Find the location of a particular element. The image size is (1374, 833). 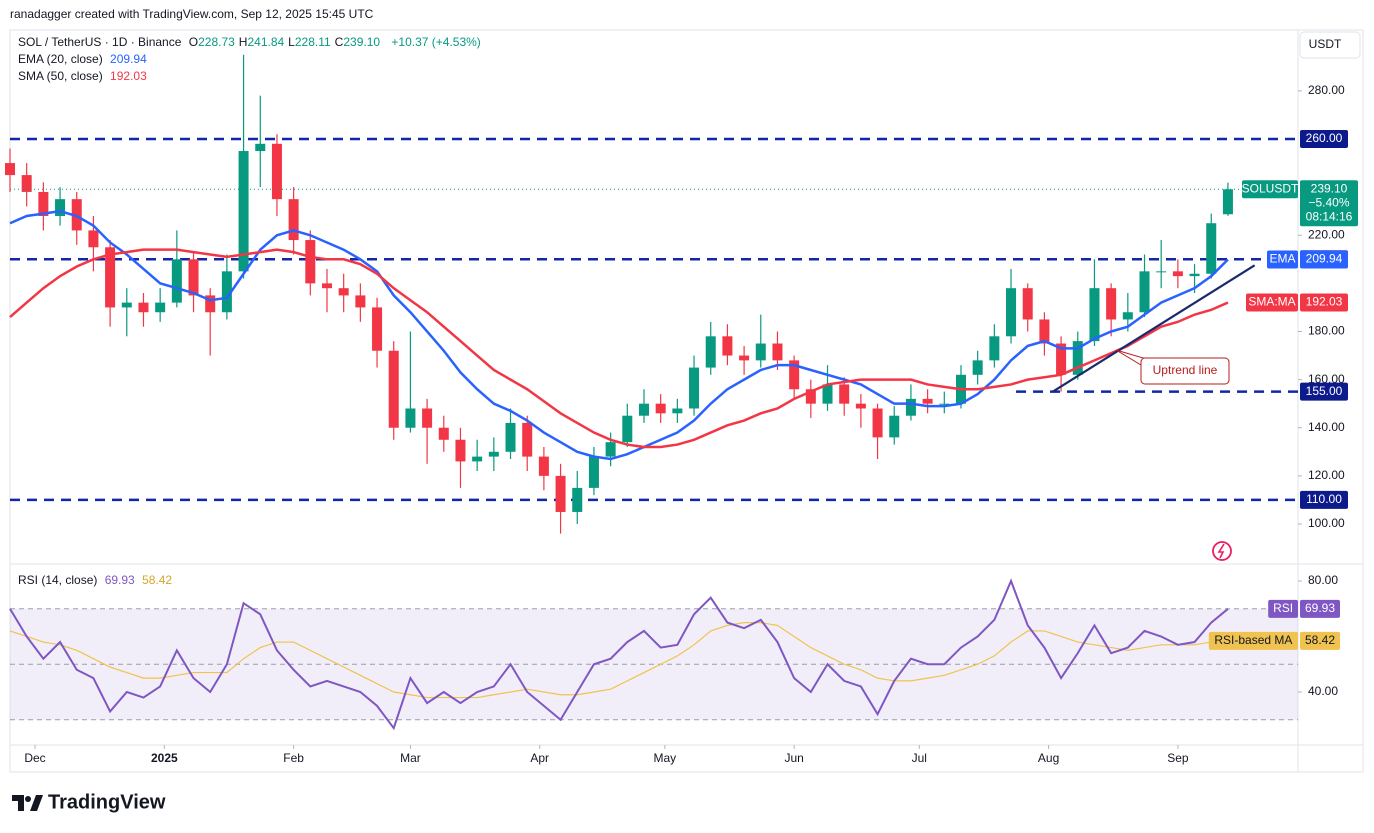

last-price-label: 239.10 is located at coordinates (1329, 188).